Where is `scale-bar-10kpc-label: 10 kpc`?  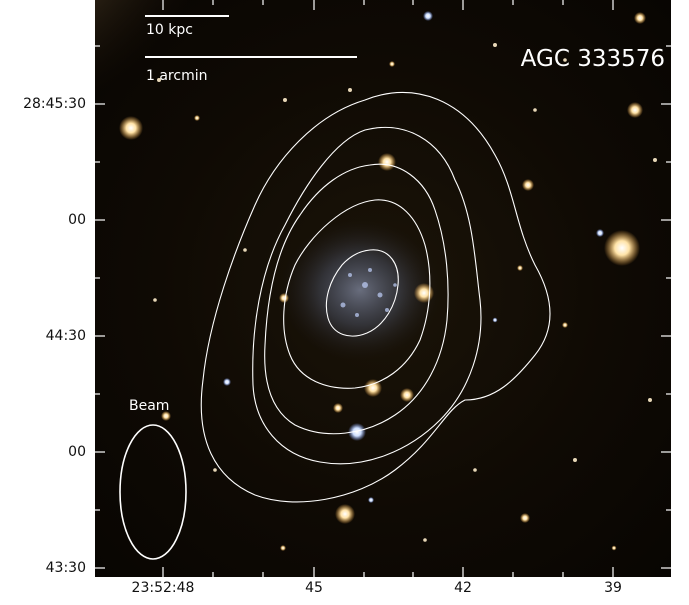
scale-bar-10kpc-label: 10 kpc is located at coordinates (169, 30).